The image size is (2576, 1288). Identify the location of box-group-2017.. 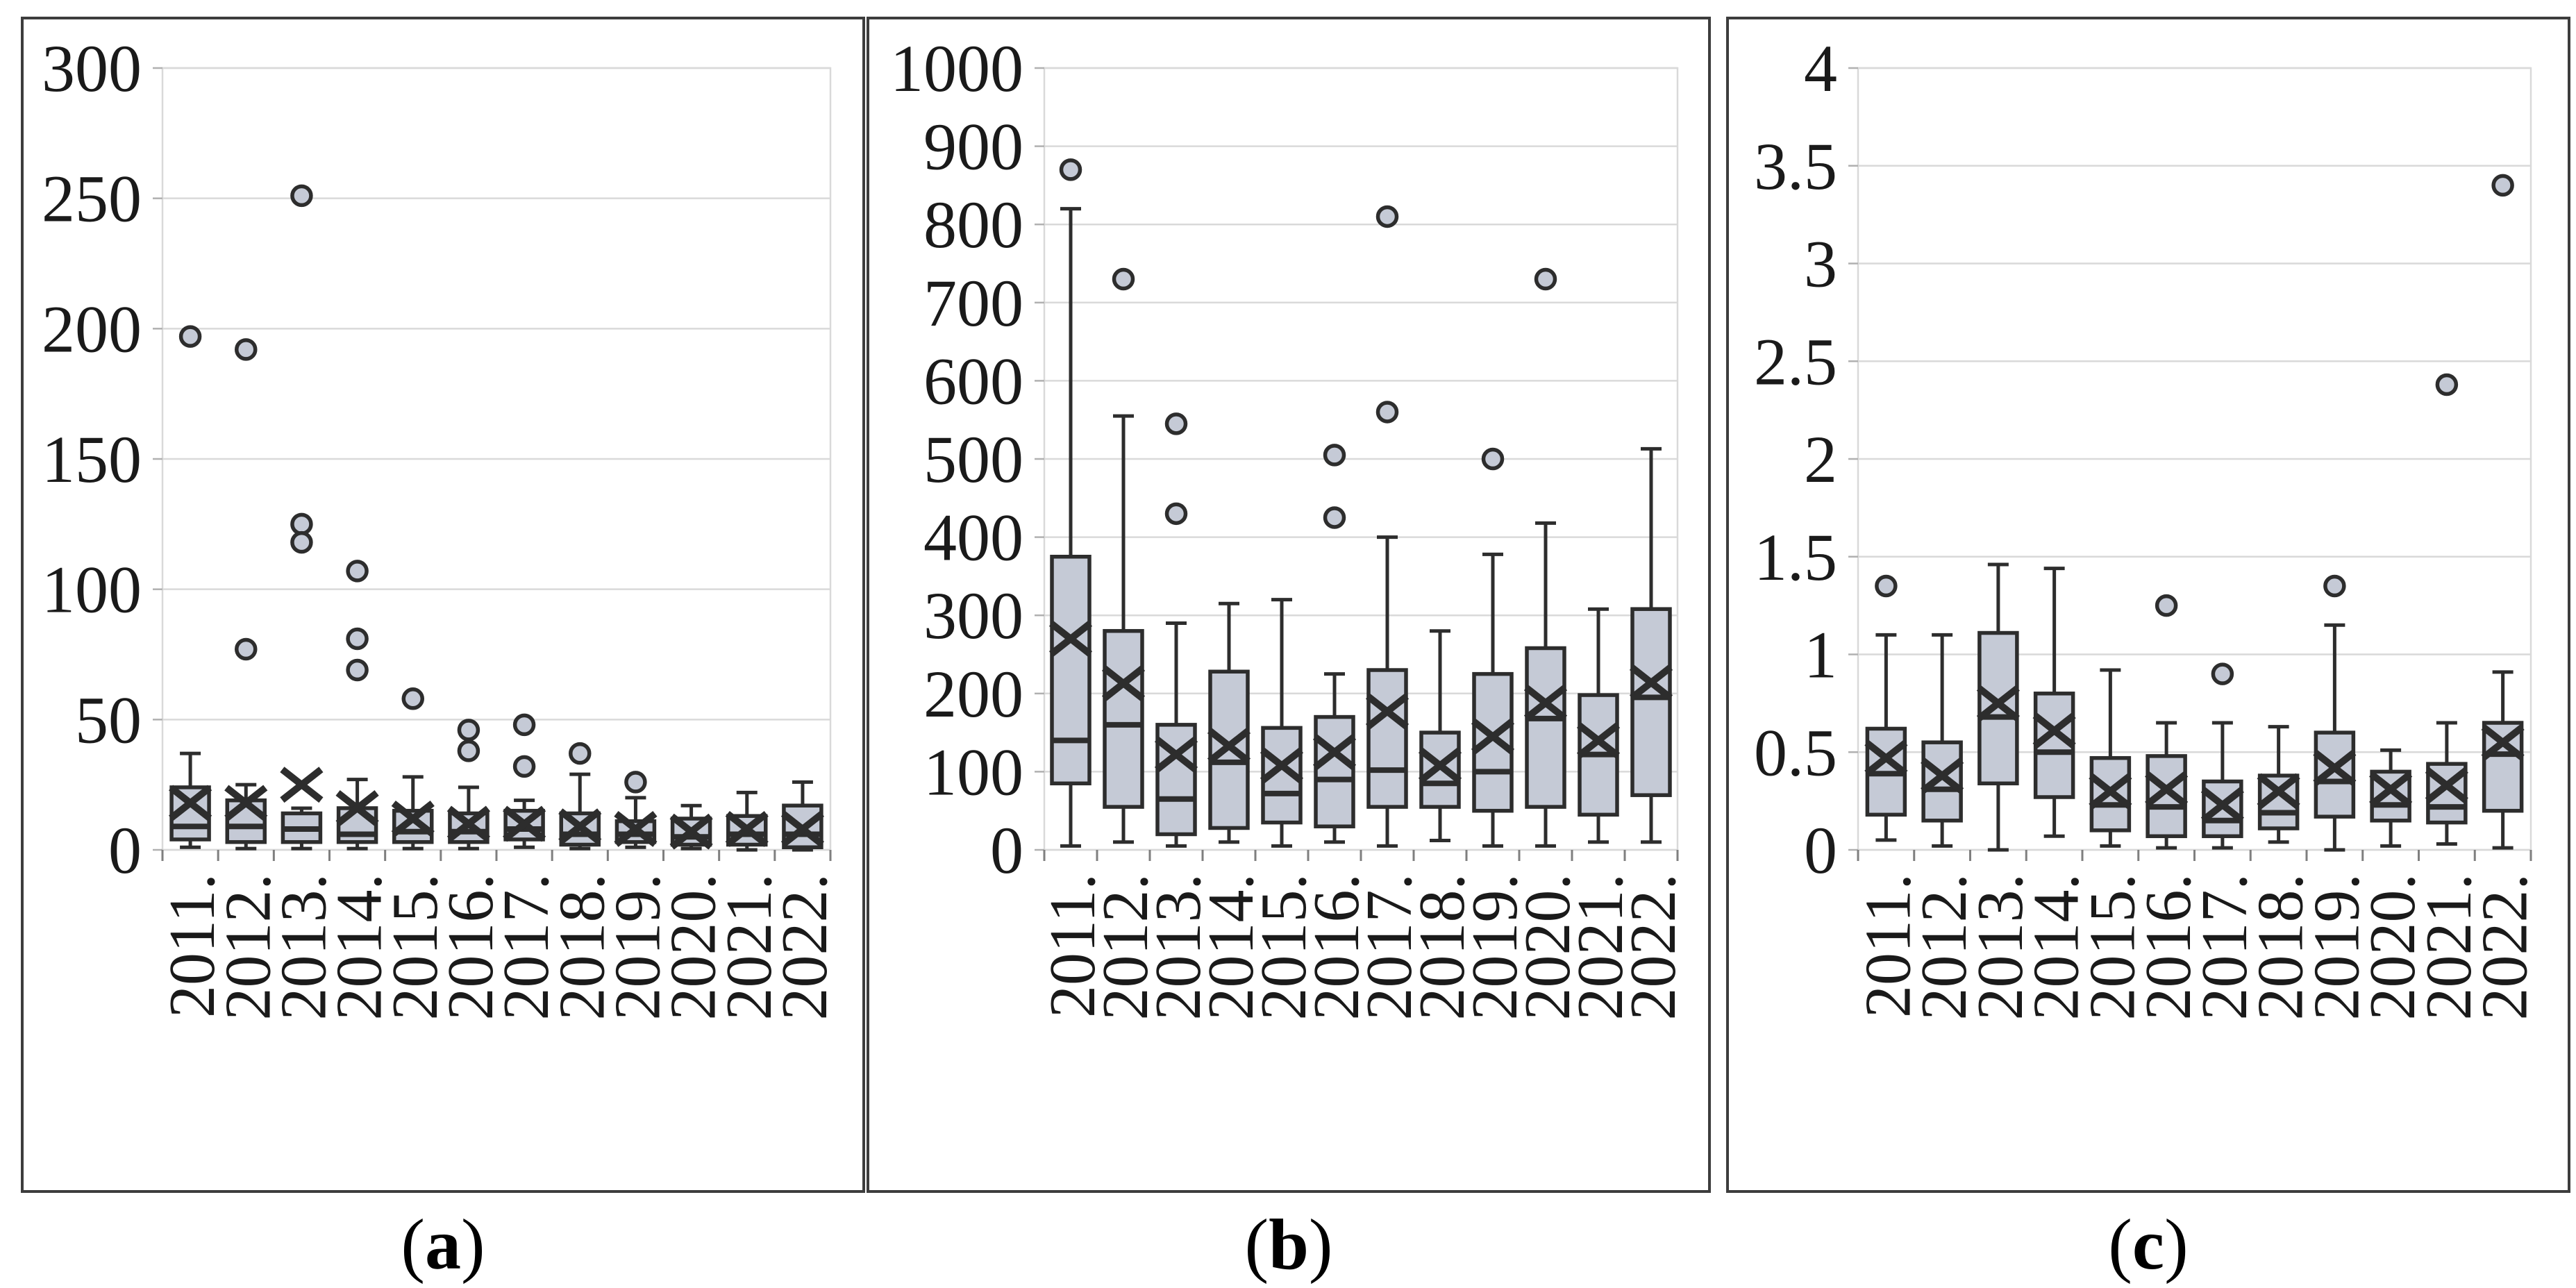
(524, 781).